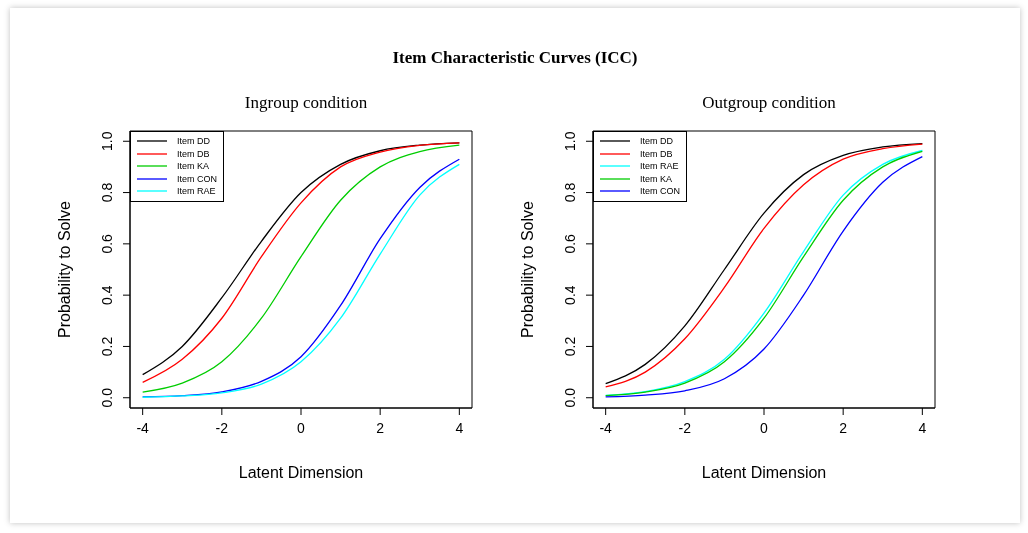  What do you see at coordinates (306, 103) in the screenshot?
I see `chart-subtitle: Ingroup condition` at bounding box center [306, 103].